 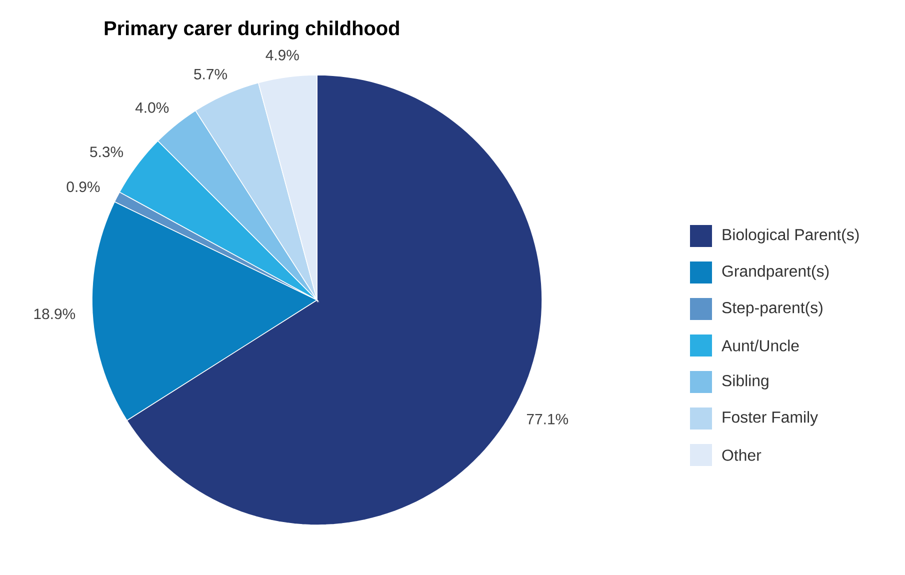 What do you see at coordinates (83, 187) in the screenshot?
I see `data-label: 0.9%` at bounding box center [83, 187].